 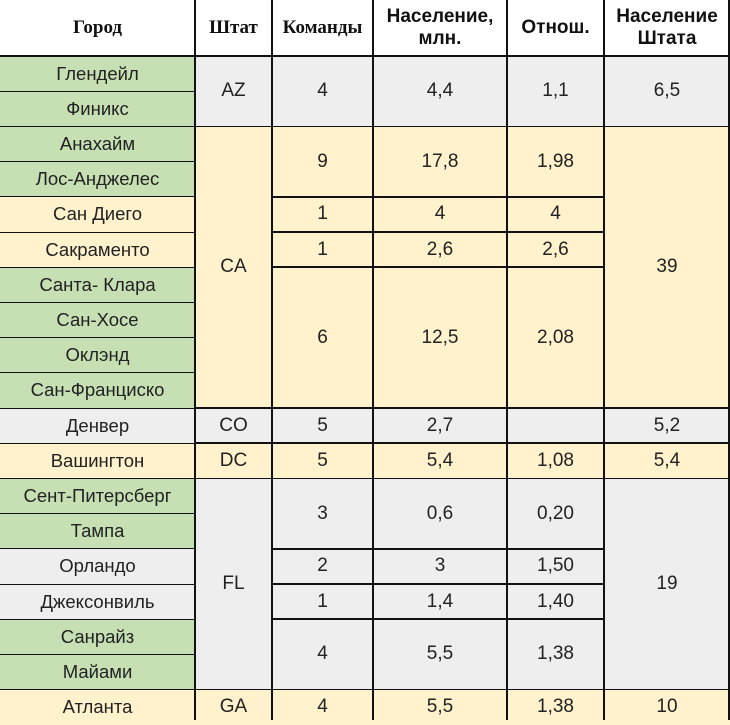 What do you see at coordinates (440, 337) in the screenshot?
I see `population-cell: 12,5` at bounding box center [440, 337].